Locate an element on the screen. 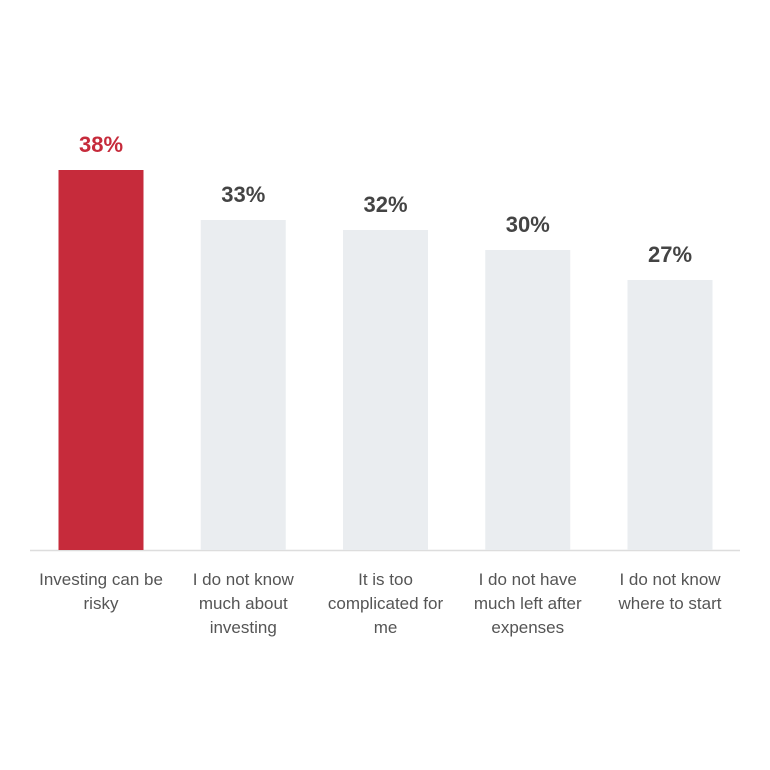 The height and width of the screenshot is (770, 770). category-label: It is too complicated for me is located at coordinates (385, 603).